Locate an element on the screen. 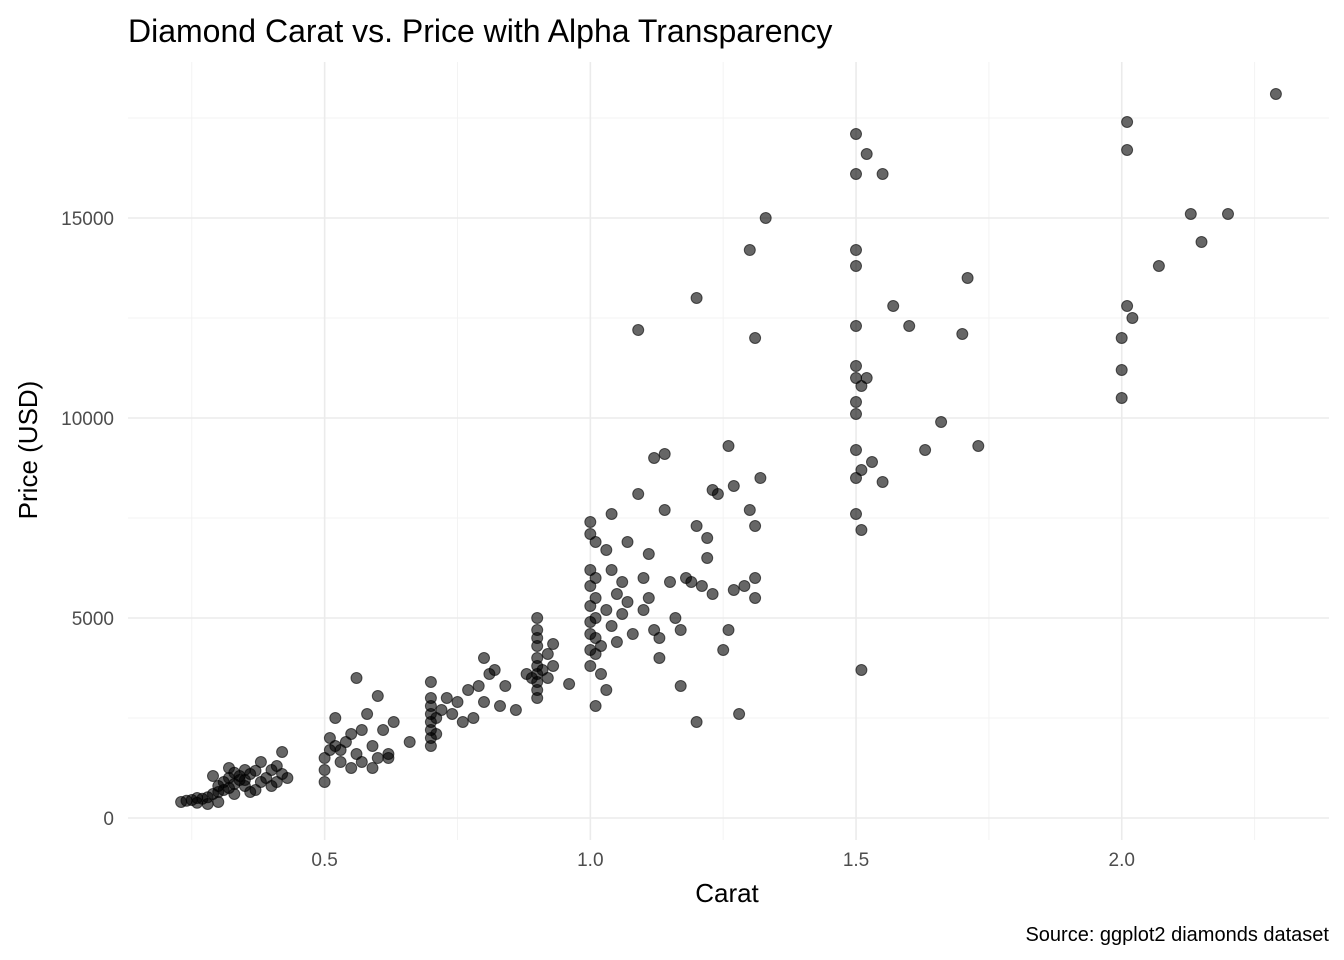 The width and height of the screenshot is (1344, 960). y-tick-label: 15000 is located at coordinates (87, 219).